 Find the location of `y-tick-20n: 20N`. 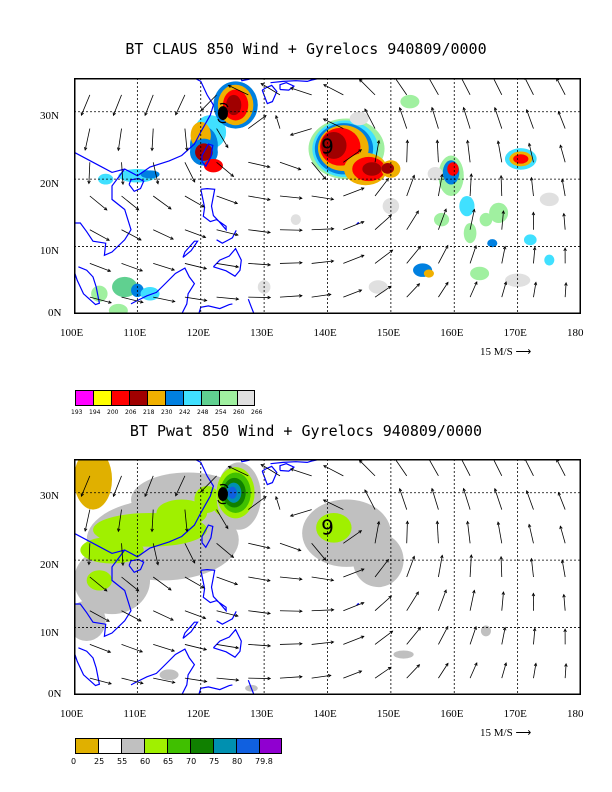

y-tick-20n: 20N is located at coordinates (49, 565).